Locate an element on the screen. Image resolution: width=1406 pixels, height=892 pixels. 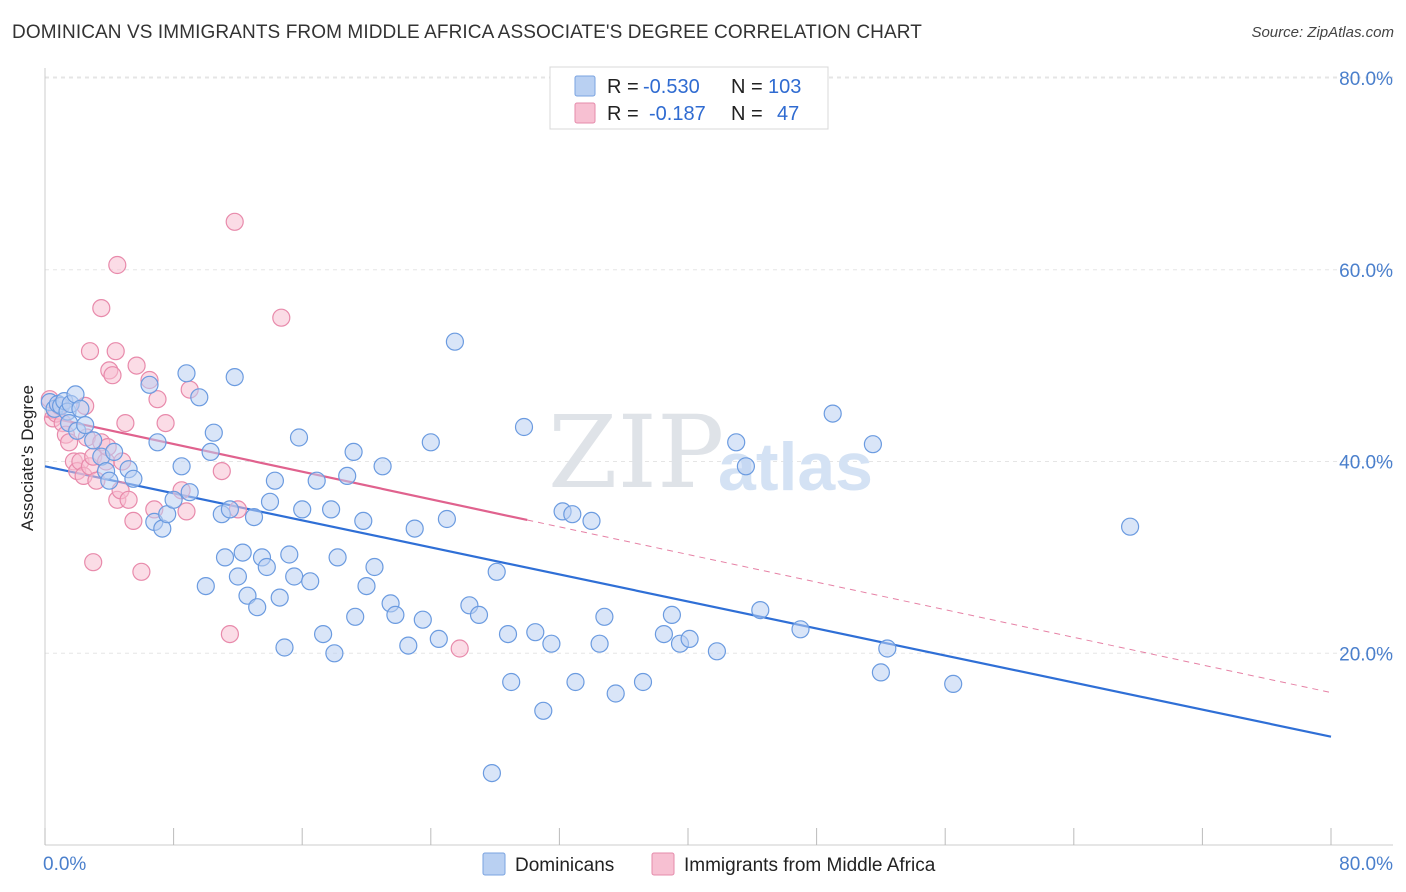
legend-swatch-middle-africa is located at coordinates (585, 113).